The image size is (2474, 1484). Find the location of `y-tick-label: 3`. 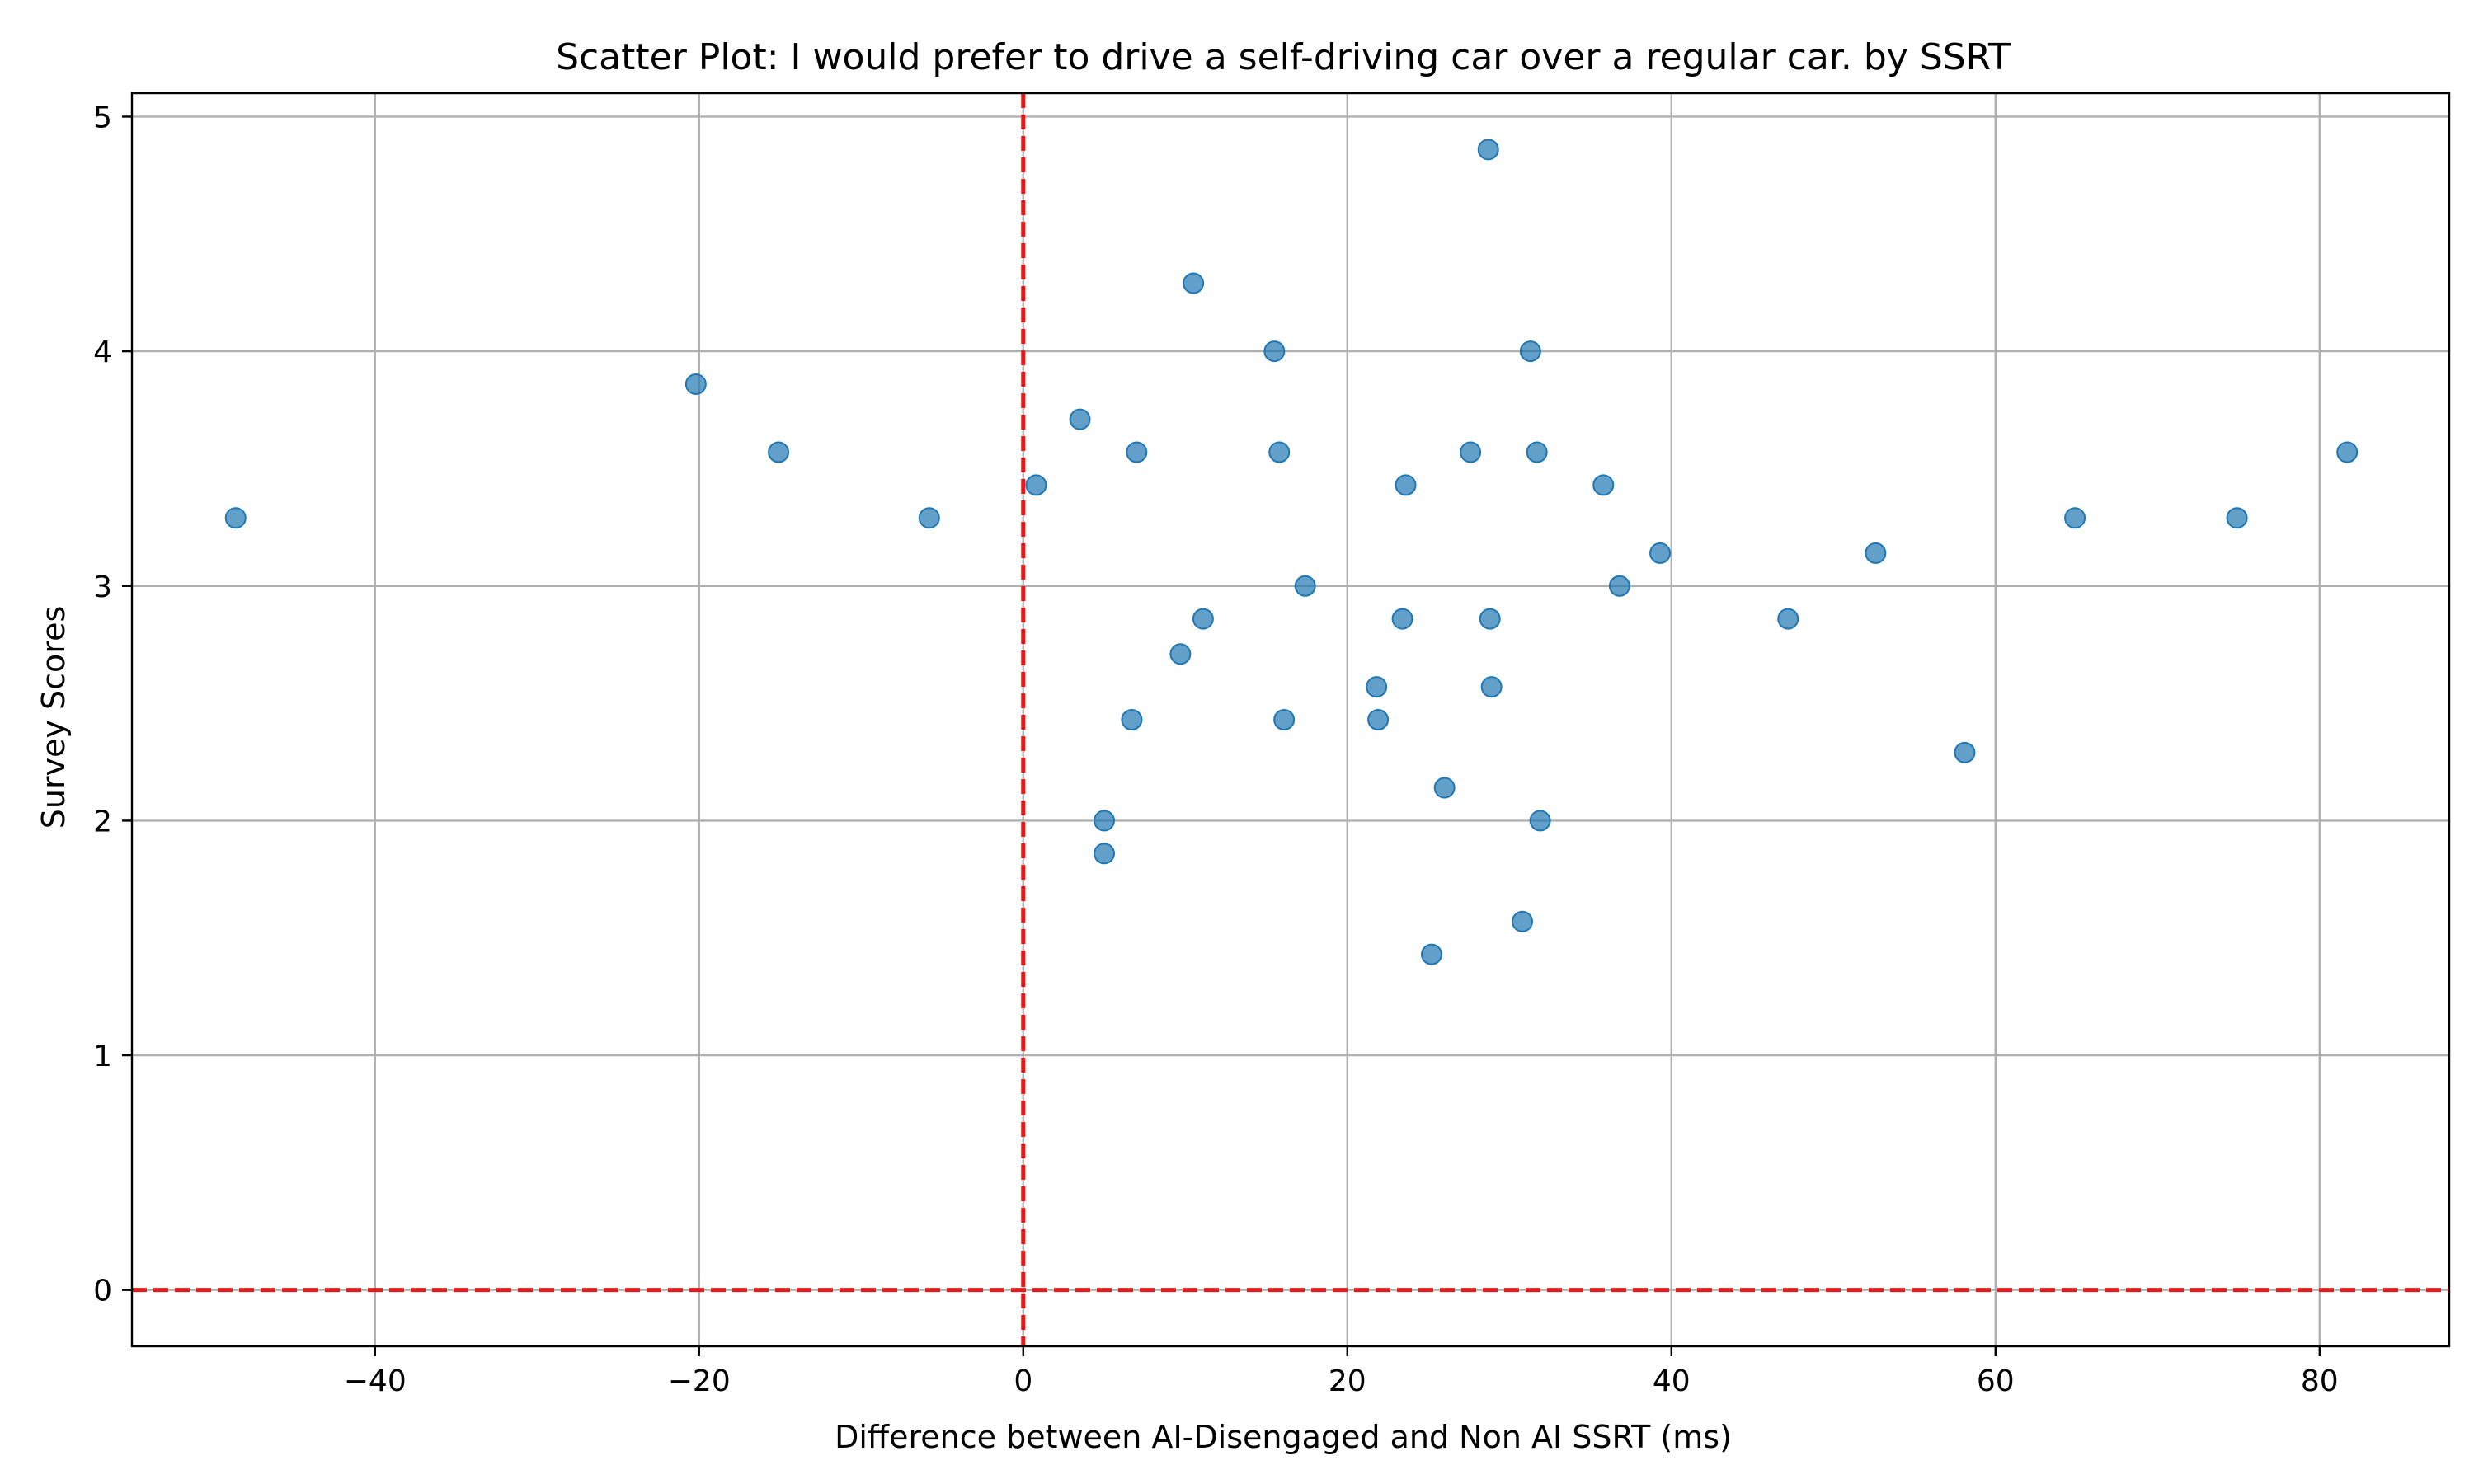

y-tick-label: 3 is located at coordinates (102, 587).